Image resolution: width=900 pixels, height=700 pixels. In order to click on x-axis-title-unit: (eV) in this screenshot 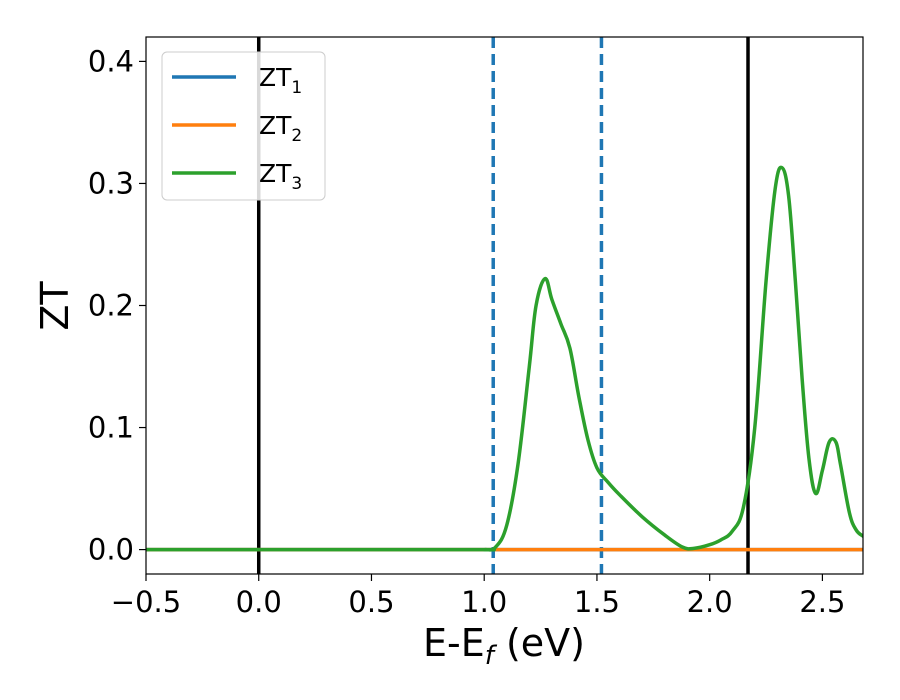, I will do `click(539, 643)`.